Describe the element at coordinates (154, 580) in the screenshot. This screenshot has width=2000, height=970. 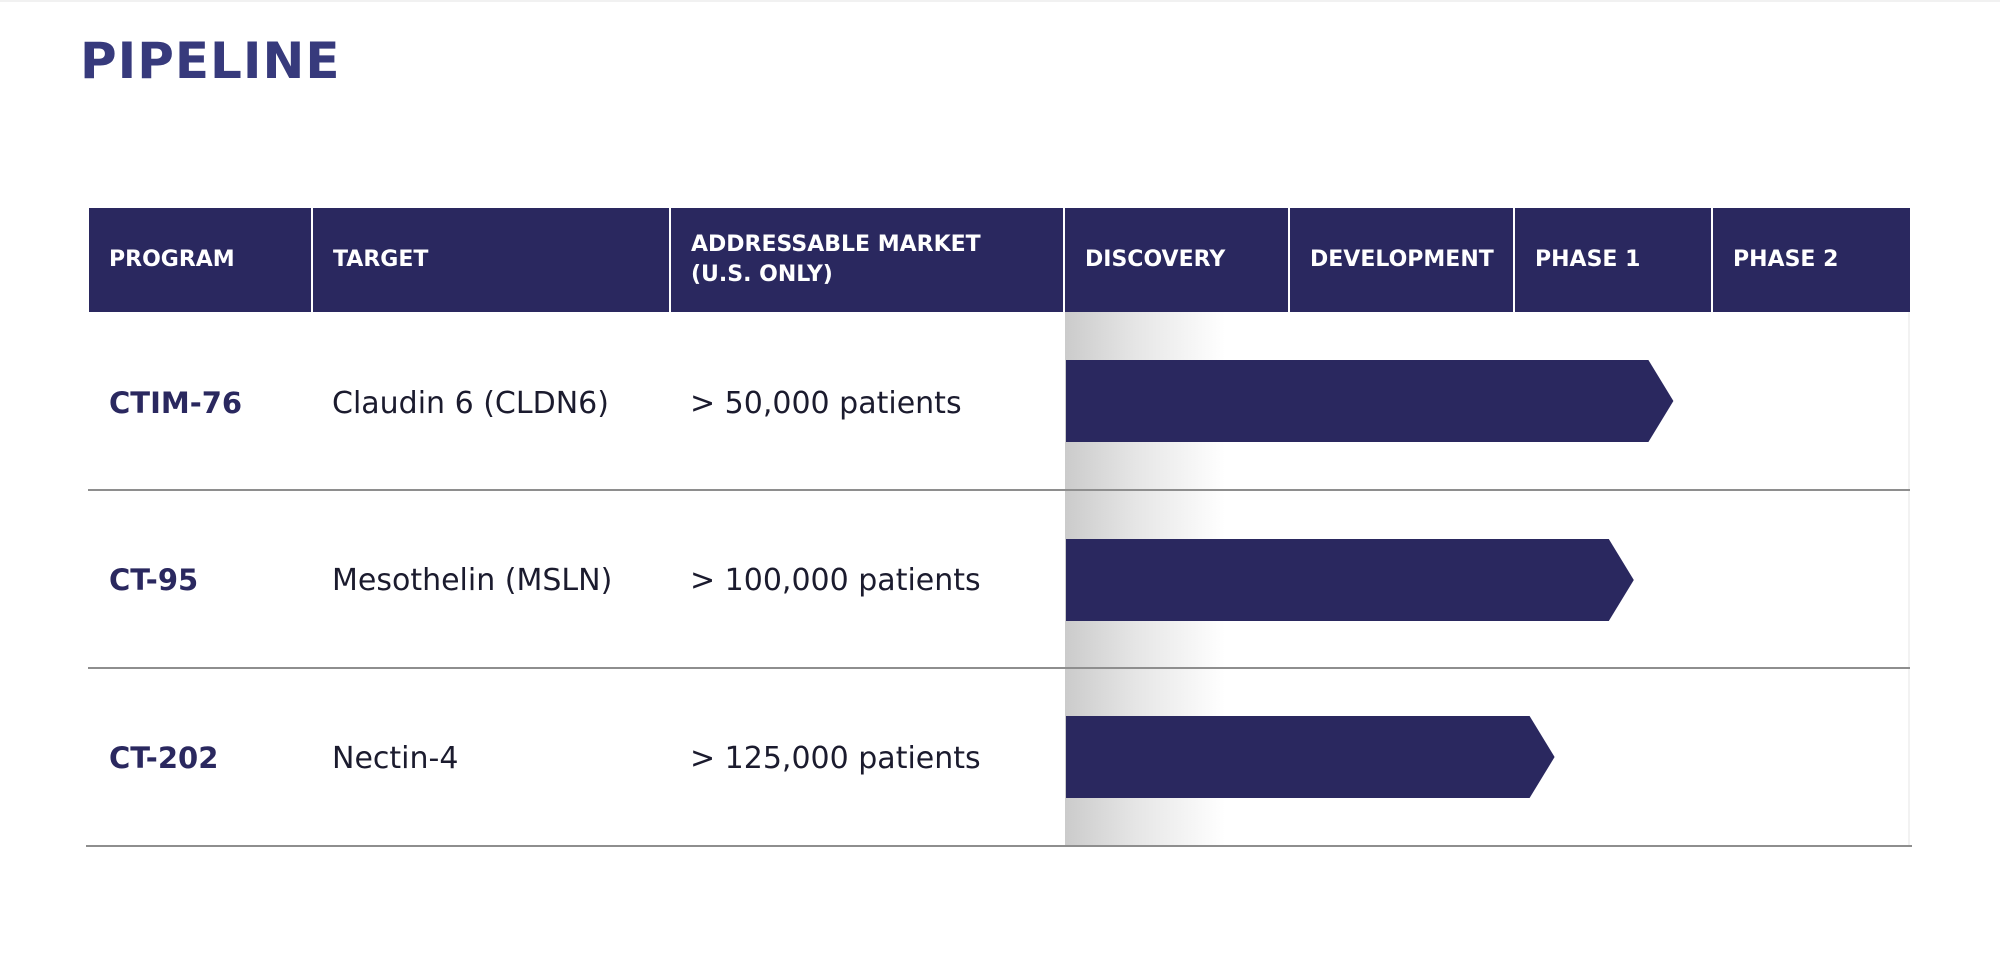
I see `program-name: CT-95` at that location.